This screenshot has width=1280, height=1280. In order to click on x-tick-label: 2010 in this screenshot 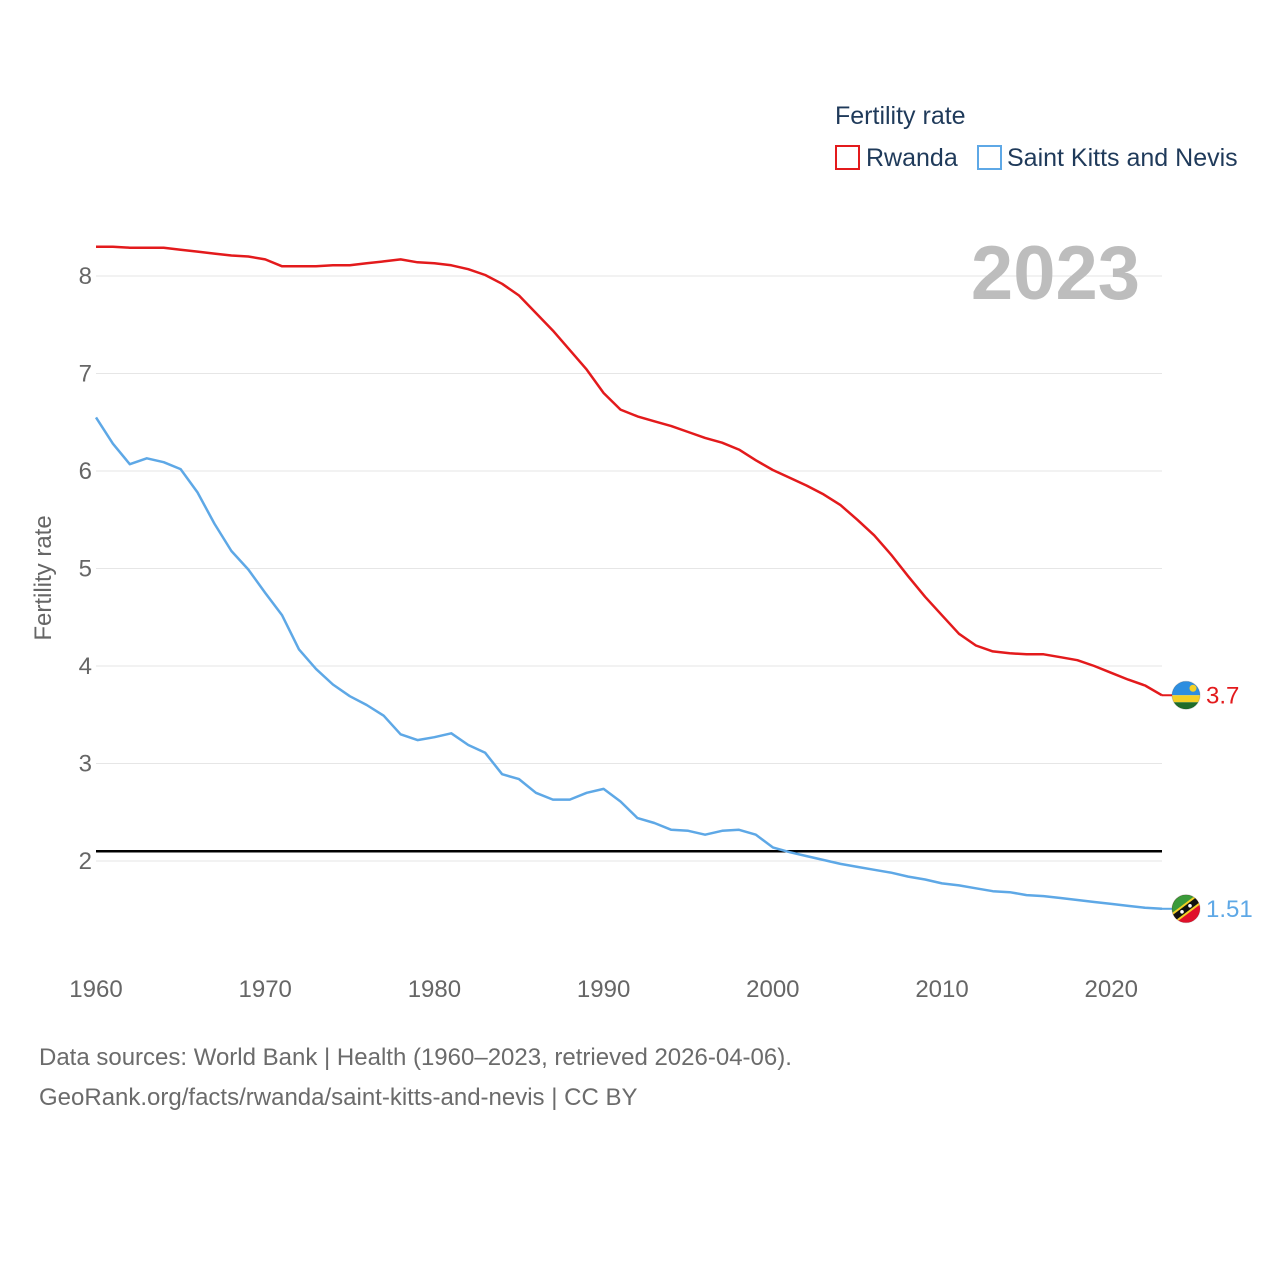, I will do `click(941, 989)`.